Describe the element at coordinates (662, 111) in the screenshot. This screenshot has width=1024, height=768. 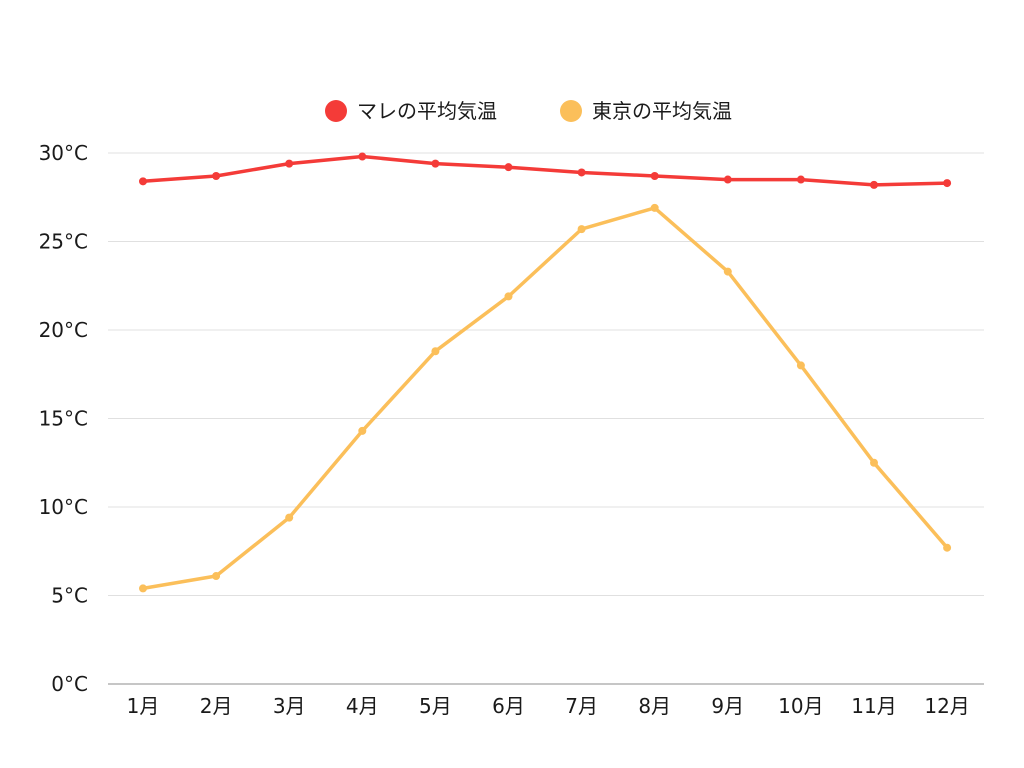
I see `legend-label: 東京の平均気温` at that location.